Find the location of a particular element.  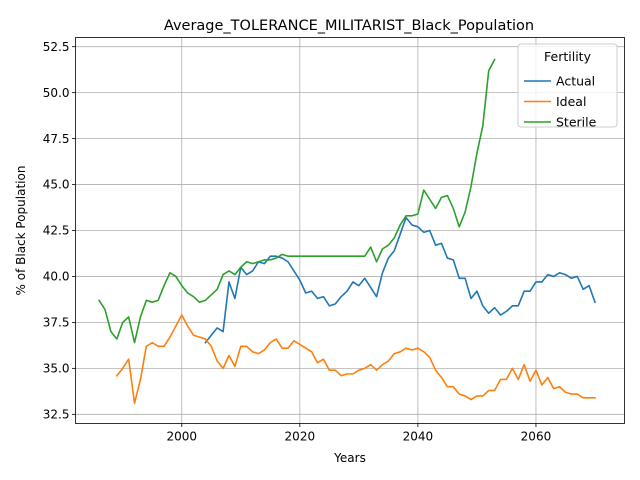

series-line-ideal is located at coordinates (355, 359).